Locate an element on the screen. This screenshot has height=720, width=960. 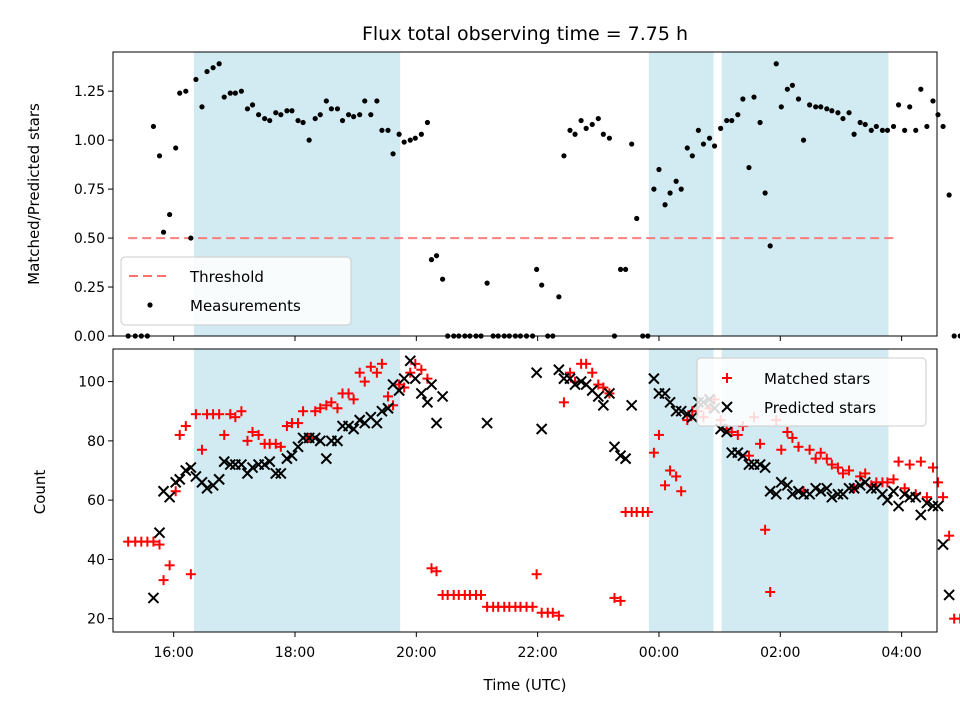
legend-measurements-label: Measurements is located at coordinates (245, 306).